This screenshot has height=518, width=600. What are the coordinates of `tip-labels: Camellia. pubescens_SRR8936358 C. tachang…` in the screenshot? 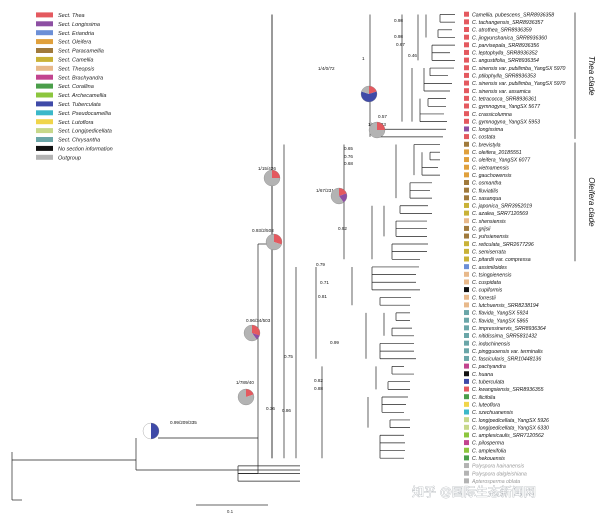 It's located at (518, 248).